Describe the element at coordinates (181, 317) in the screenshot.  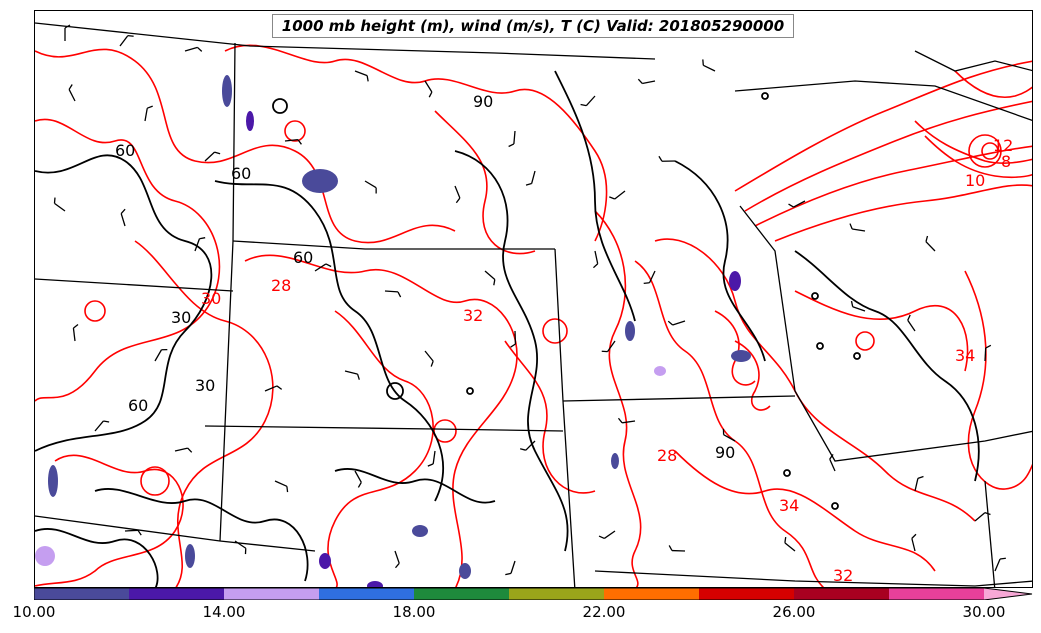
I see `height-contour-label: 30` at that location.